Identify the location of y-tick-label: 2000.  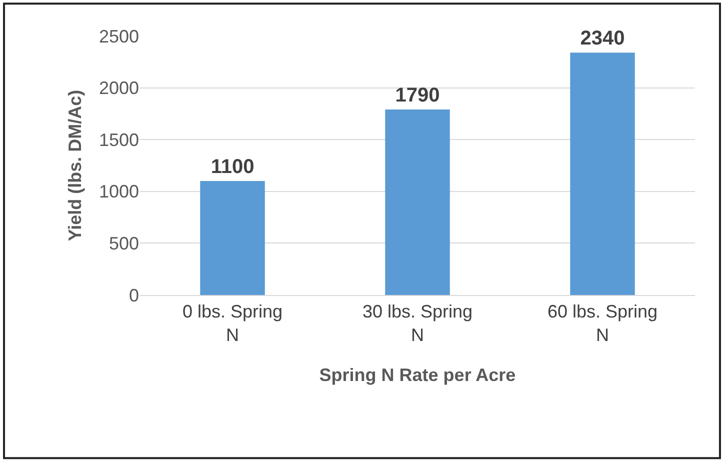
(118, 88).